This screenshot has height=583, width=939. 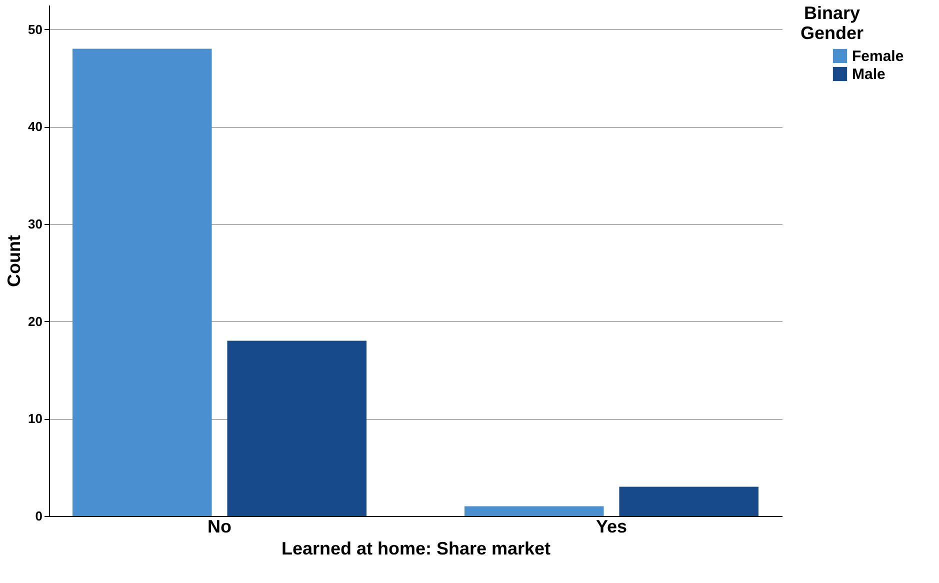 I want to click on legend-title: Binary Gender, so click(x=832, y=23).